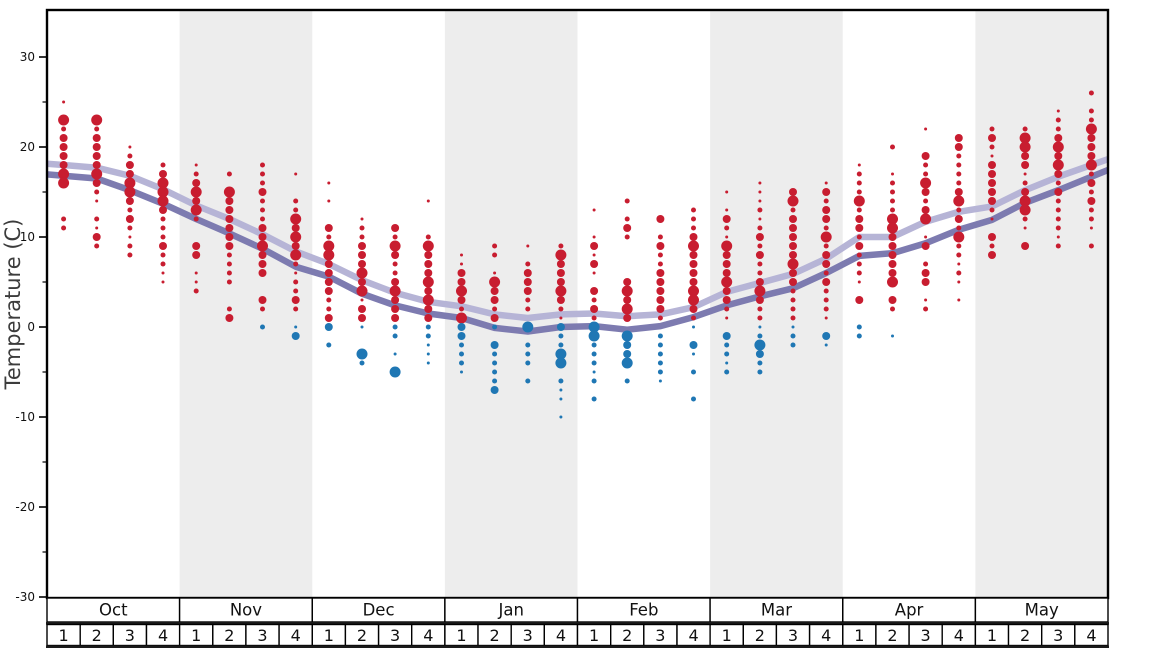  What do you see at coordinates (909, 610) in the screenshot?
I see `month-label: Apr` at bounding box center [909, 610].